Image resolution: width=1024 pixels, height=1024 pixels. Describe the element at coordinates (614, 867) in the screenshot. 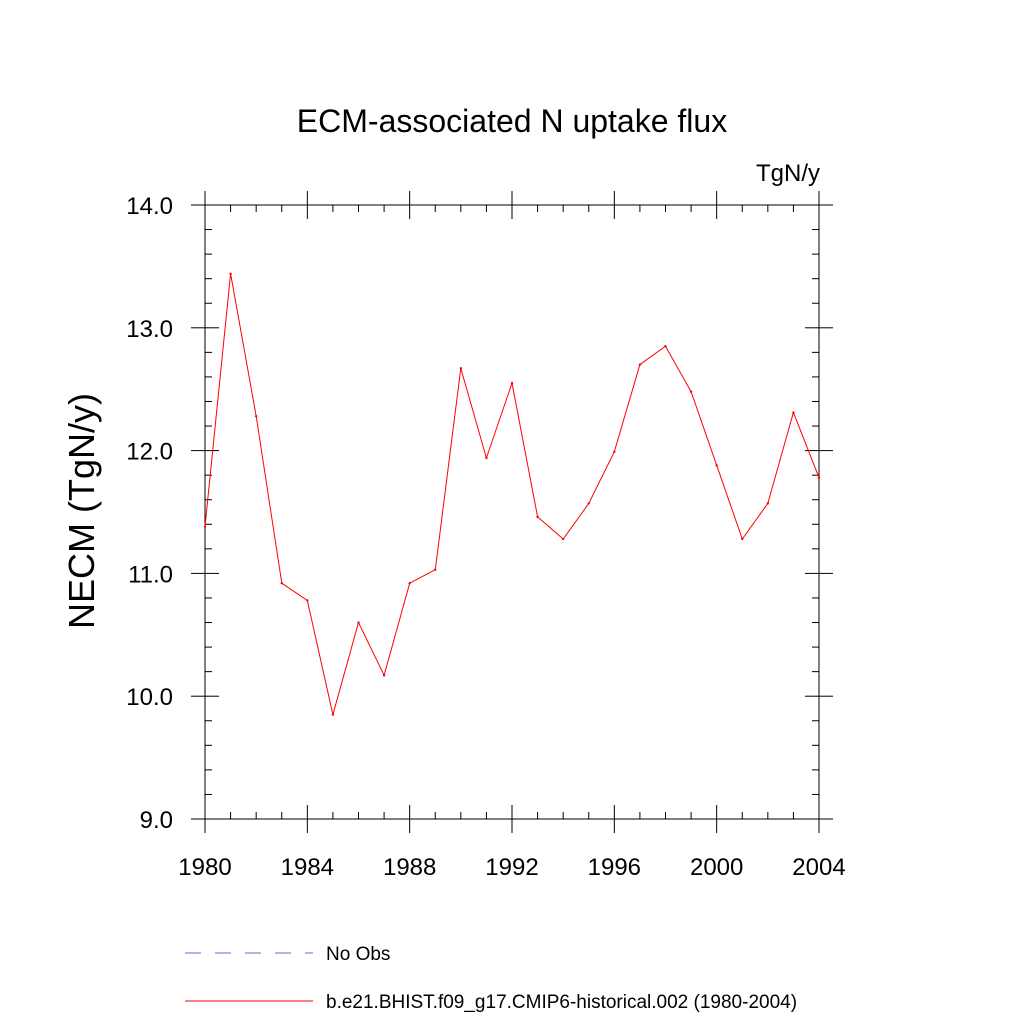

I see `x-tick-label: 1996` at that location.